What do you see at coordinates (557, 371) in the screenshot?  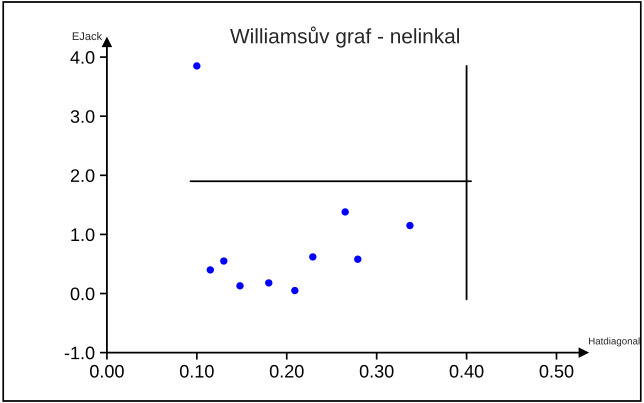 I see `x-tick-label: 0.50` at bounding box center [557, 371].